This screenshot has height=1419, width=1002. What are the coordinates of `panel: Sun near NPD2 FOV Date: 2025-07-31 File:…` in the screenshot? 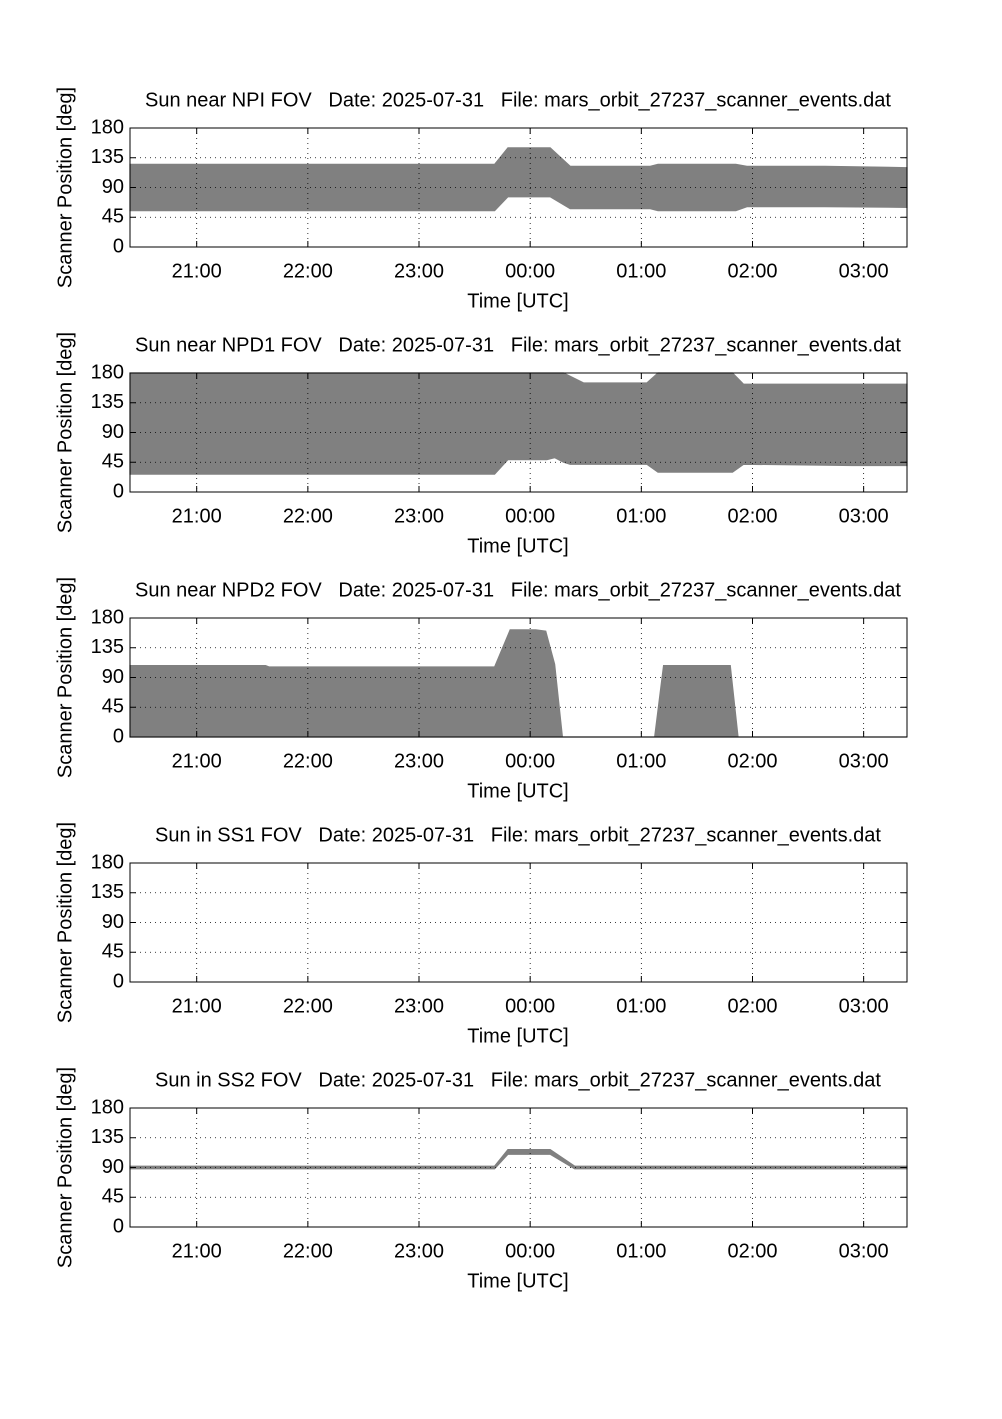 It's located at (481, 689).